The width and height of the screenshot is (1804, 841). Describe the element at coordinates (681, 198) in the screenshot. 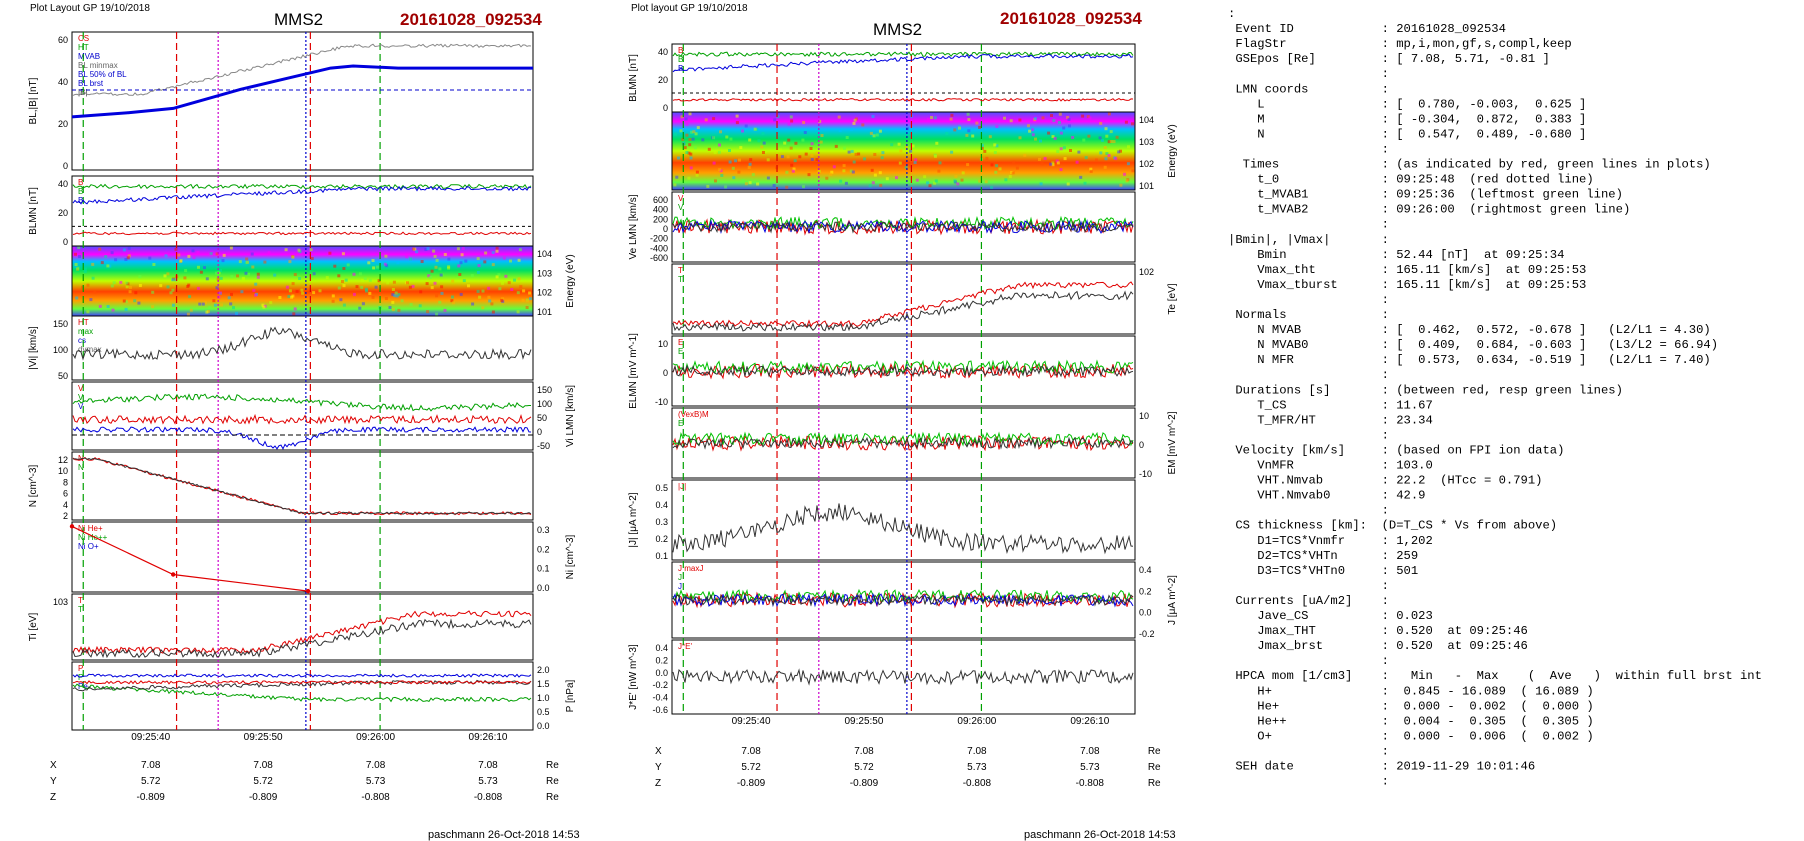

I see `legend-entry: V` at that location.